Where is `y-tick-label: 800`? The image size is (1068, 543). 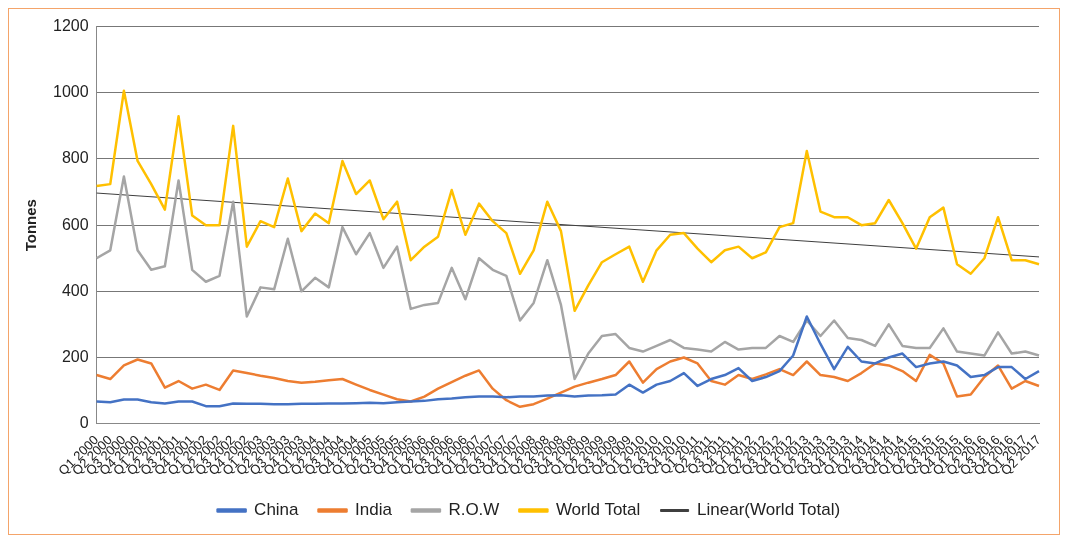 y-tick-label: 800 is located at coordinates (75, 158).